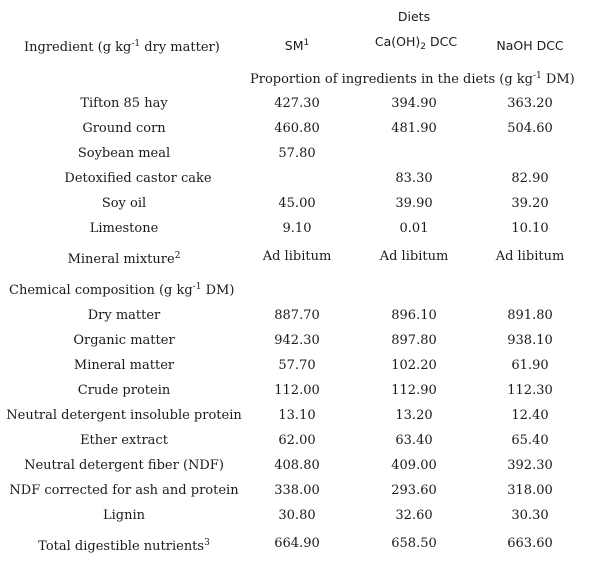 This screenshot has width=589, height=563. What do you see at coordinates (177, 256) in the screenshot?
I see `mineral-mixture-sup: 2` at bounding box center [177, 256].